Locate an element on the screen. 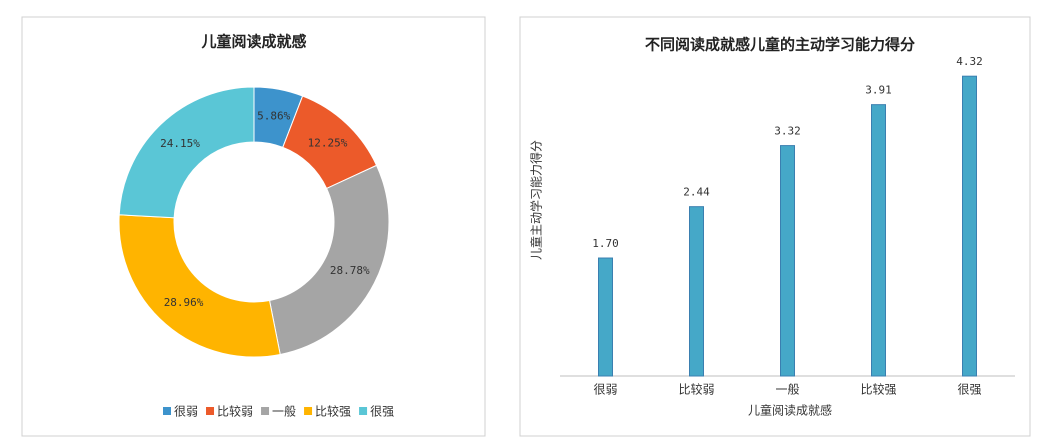 Image resolution: width=1050 pixels, height=448 pixels. x-tick-label: 很强 is located at coordinates (969, 390).